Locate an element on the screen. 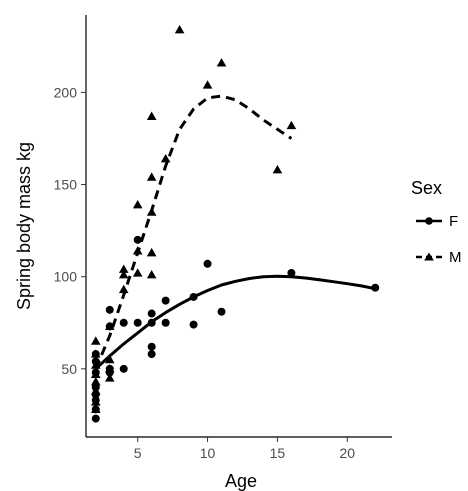  legend: Sex F M is located at coordinates (436, 222).